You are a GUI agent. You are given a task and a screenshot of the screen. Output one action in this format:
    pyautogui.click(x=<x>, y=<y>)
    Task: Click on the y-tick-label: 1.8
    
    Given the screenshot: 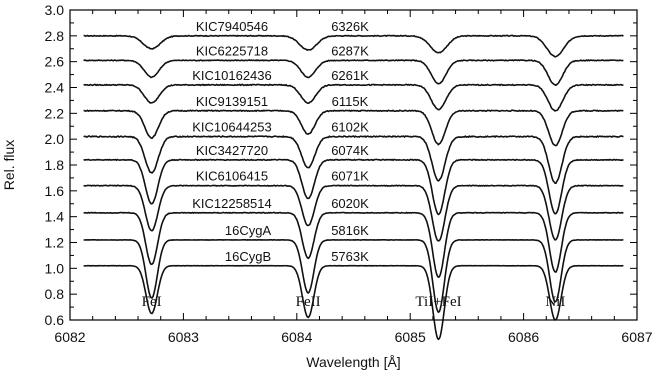 What is the action you would take?
    pyautogui.click(x=55, y=165)
    